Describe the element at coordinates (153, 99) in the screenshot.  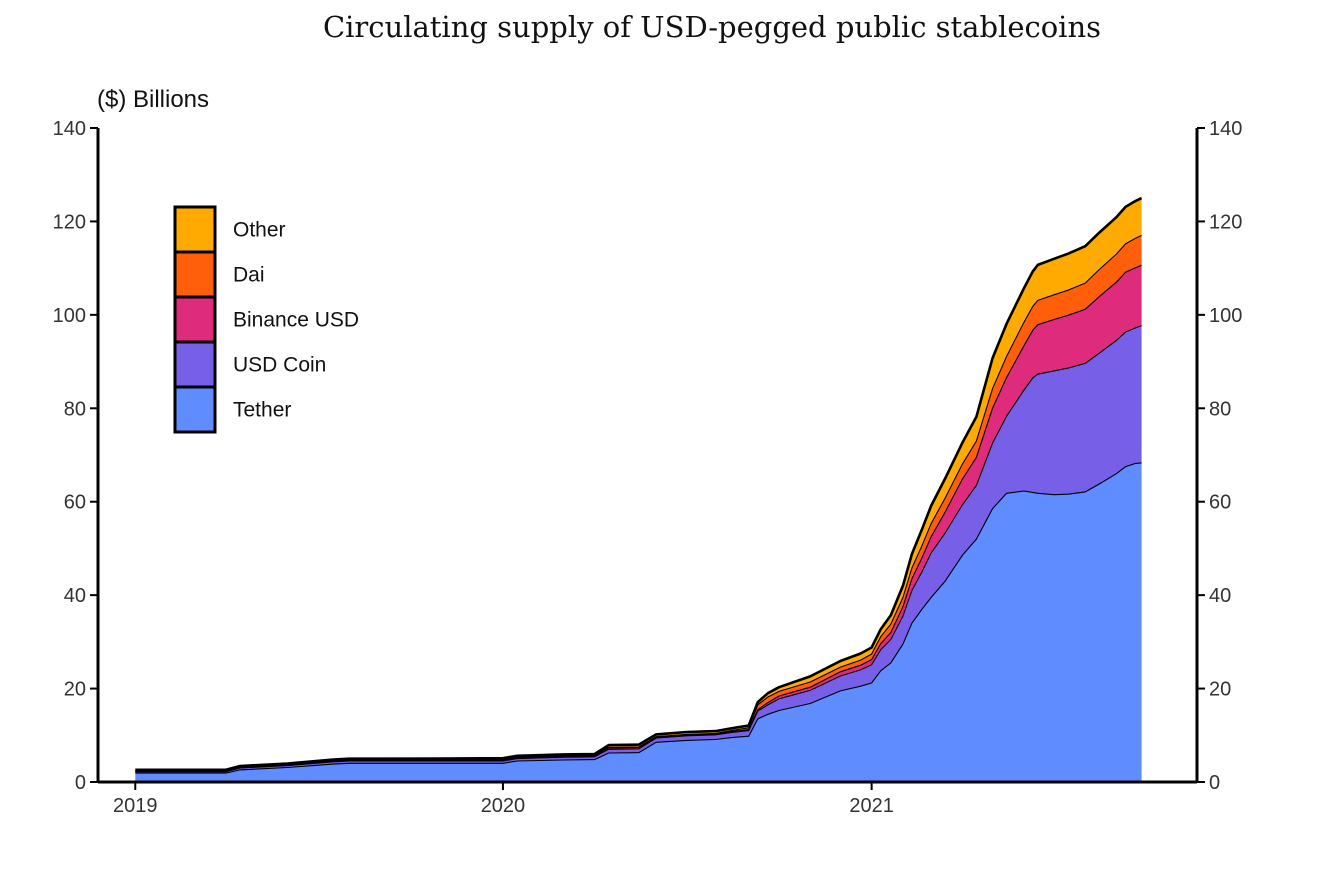
I see `y-axis-unit-label: ($) Billions` at that location.